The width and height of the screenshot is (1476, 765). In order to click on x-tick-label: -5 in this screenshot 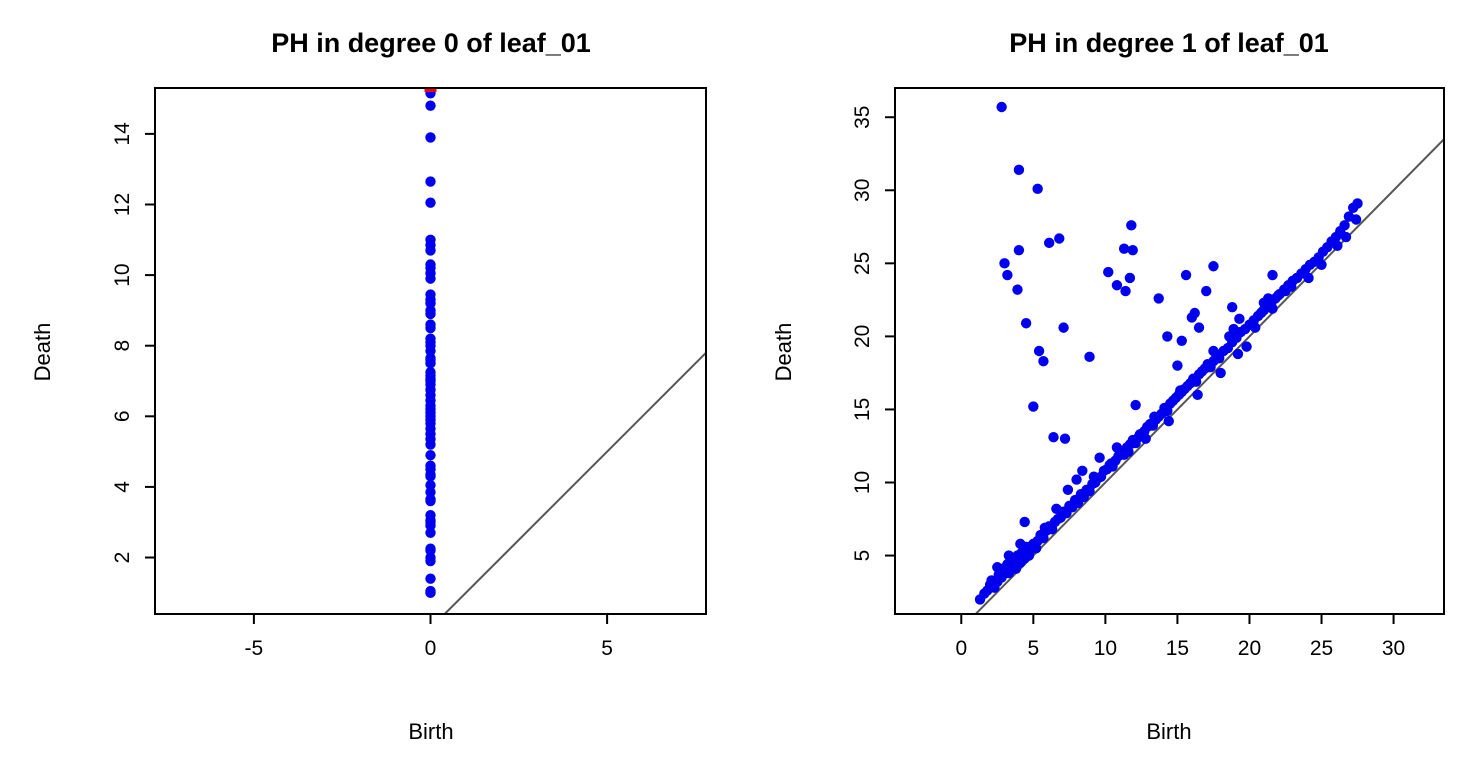, I will do `click(254, 648)`.